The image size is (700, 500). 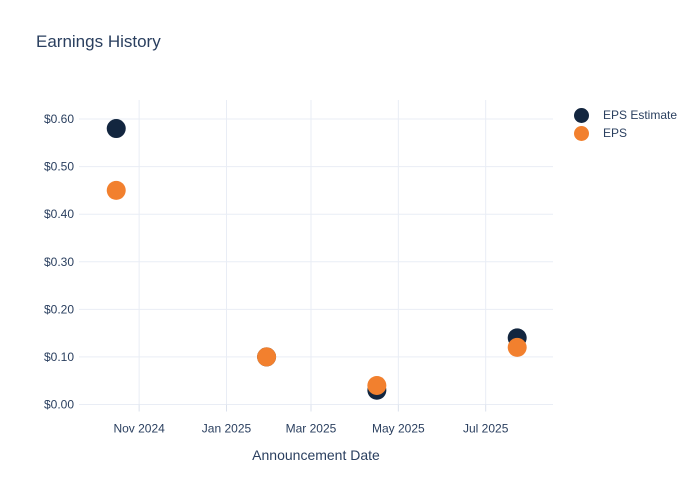 What do you see at coordinates (139, 429) in the screenshot?
I see `x-tick-label: Nov 2024` at bounding box center [139, 429].